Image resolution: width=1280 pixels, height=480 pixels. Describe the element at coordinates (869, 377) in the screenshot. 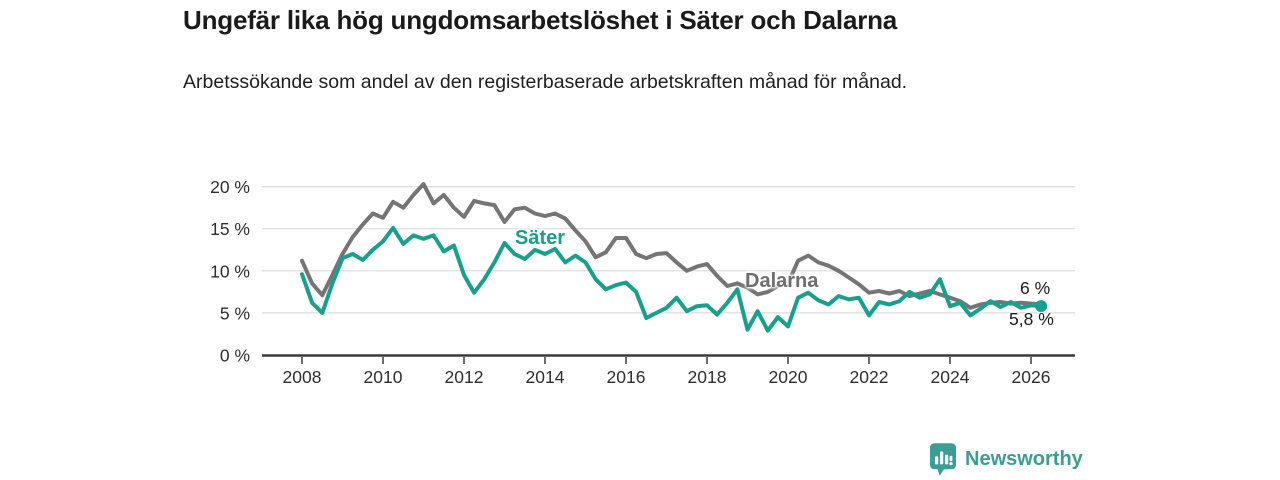

I see `x-tick-label-2022: 2022` at that location.